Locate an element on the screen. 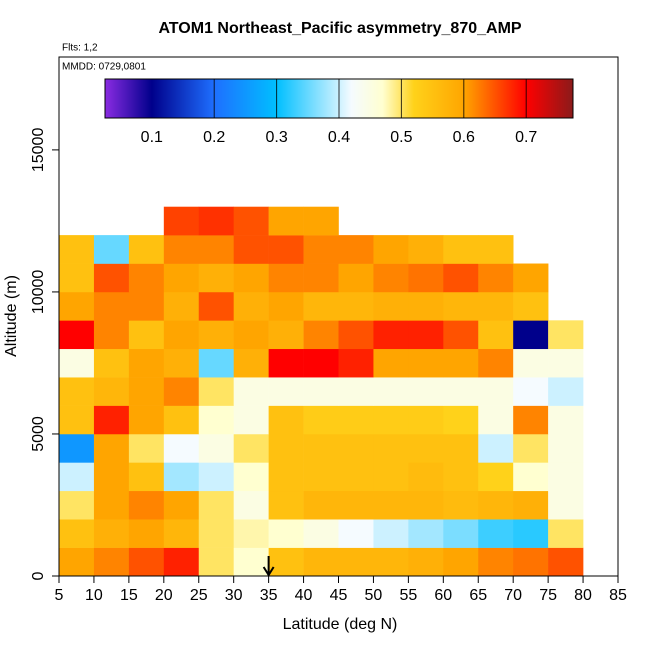 This screenshot has height=650, width=650. x-tick-label: 10 is located at coordinates (94, 595).